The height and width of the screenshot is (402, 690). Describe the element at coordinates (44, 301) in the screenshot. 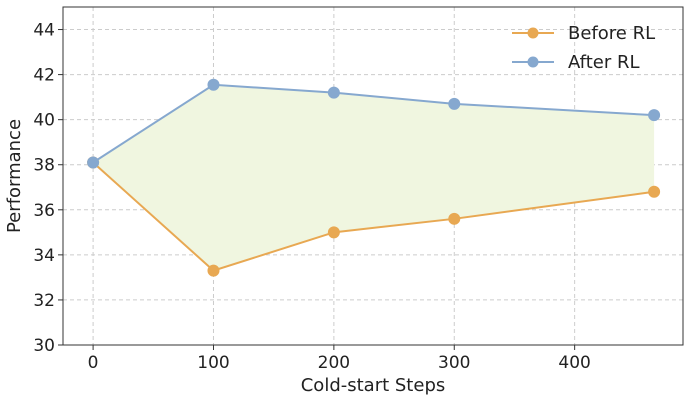

I see `y-tick-label: 32` at that location.